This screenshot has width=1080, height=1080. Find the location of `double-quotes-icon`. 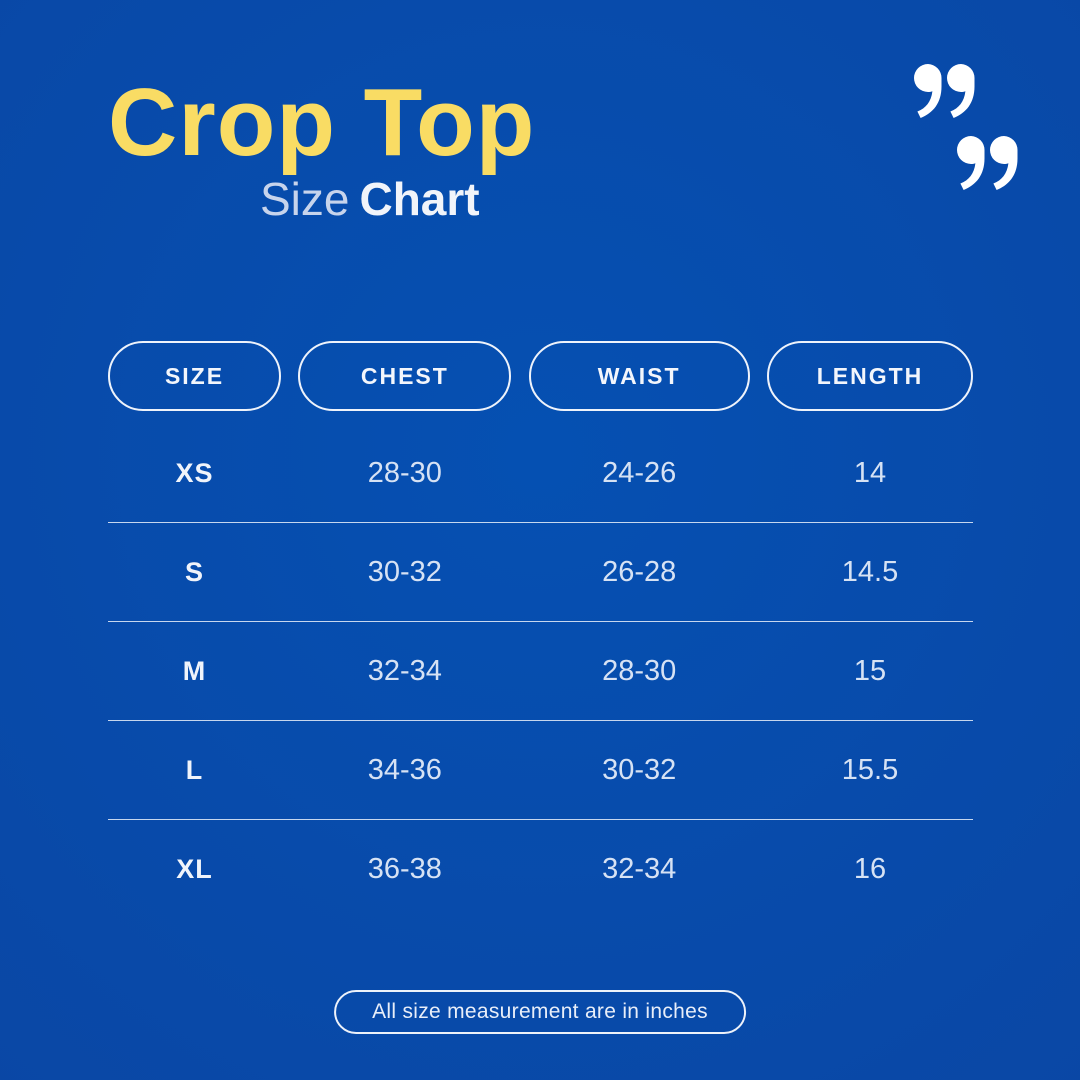

double-quotes-icon is located at coordinates (966, 127).